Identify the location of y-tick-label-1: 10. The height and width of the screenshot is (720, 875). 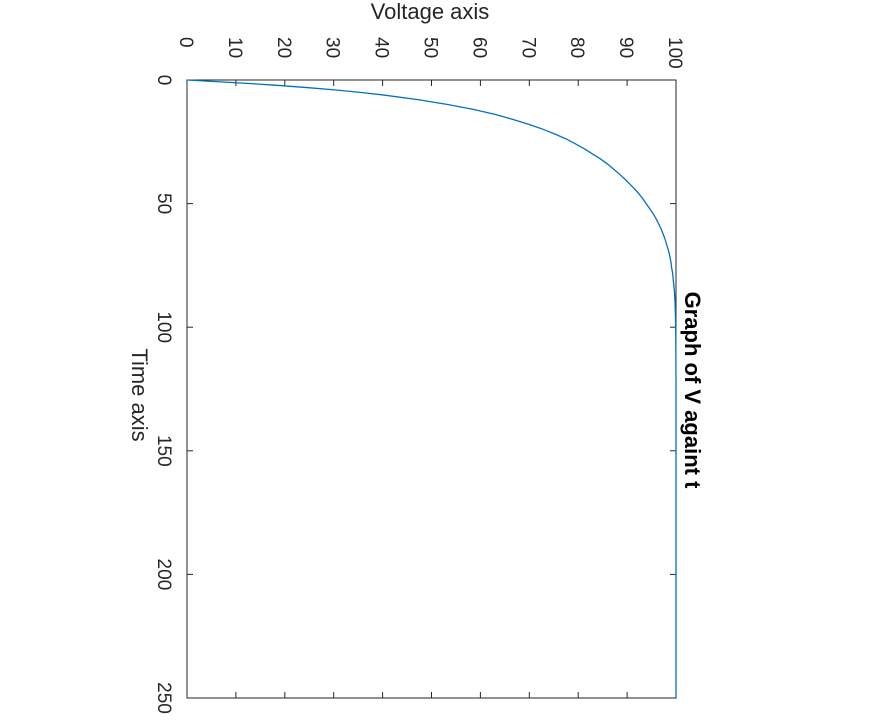
(234, 47).